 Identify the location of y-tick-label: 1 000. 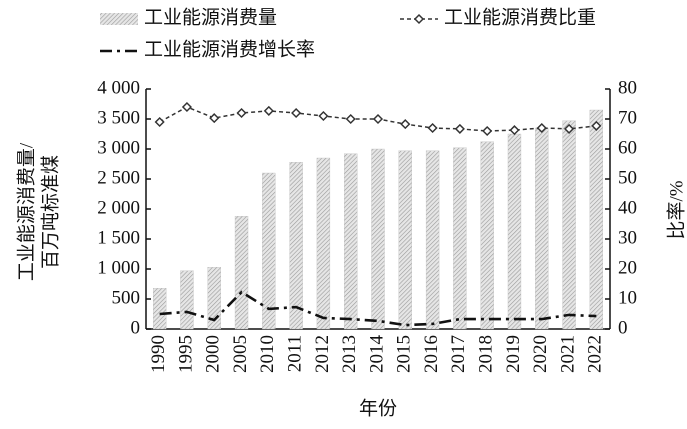
(118, 267).